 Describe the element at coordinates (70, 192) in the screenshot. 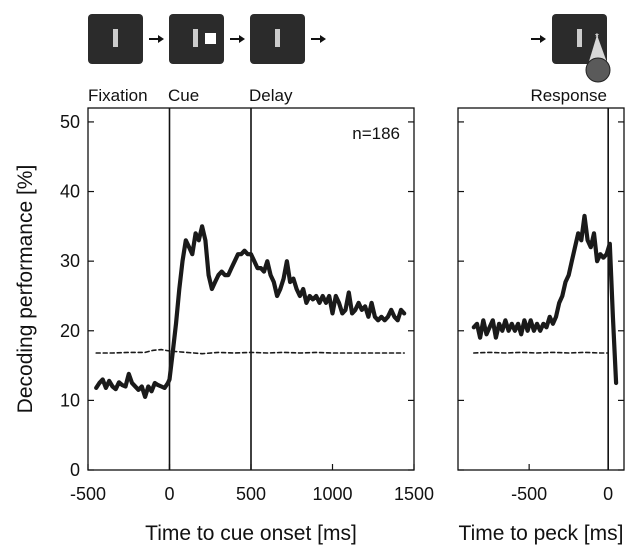

I see `y-tick-label: 40` at that location.